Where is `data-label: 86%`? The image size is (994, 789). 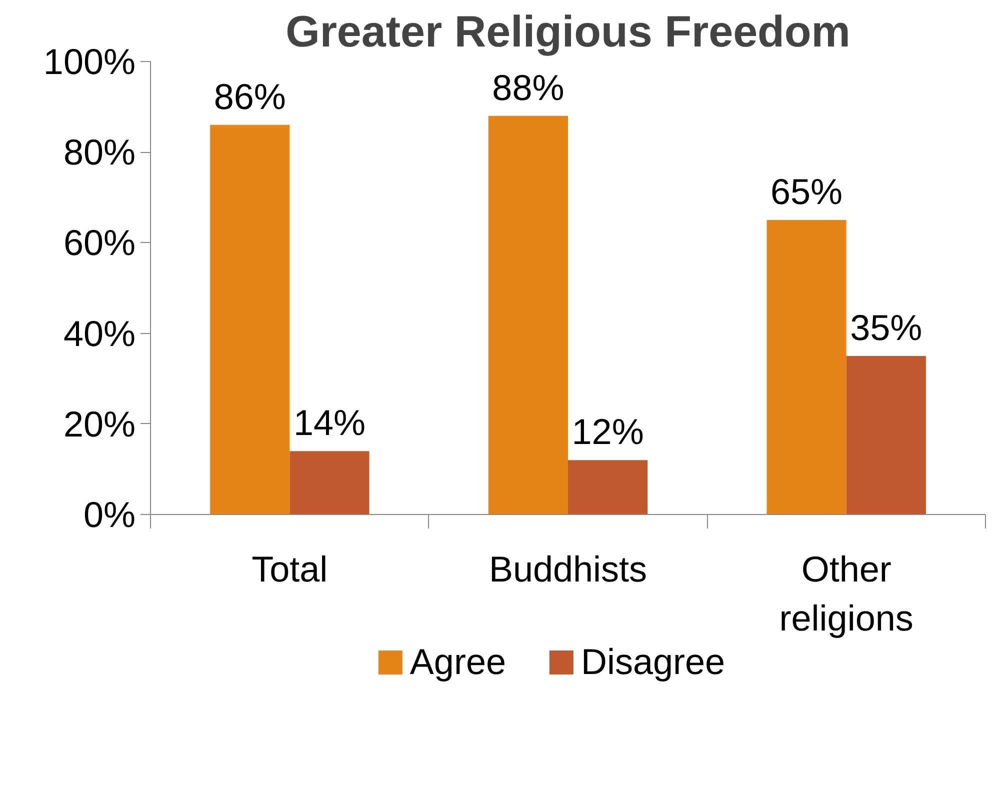 data-label: 86% is located at coordinates (250, 96).